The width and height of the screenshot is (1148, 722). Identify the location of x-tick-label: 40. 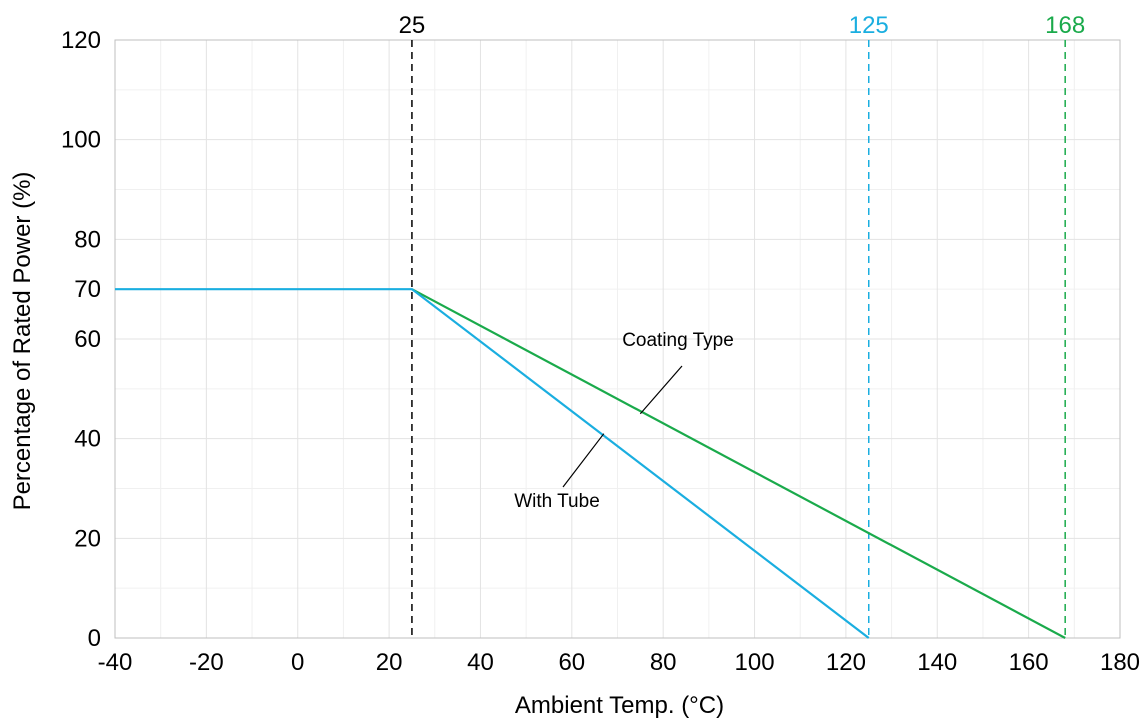
(480, 662).